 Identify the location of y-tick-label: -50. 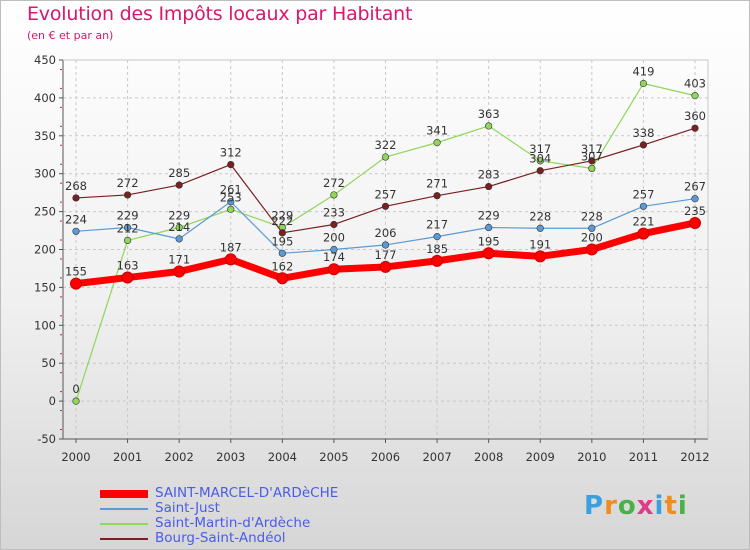
(46, 439).